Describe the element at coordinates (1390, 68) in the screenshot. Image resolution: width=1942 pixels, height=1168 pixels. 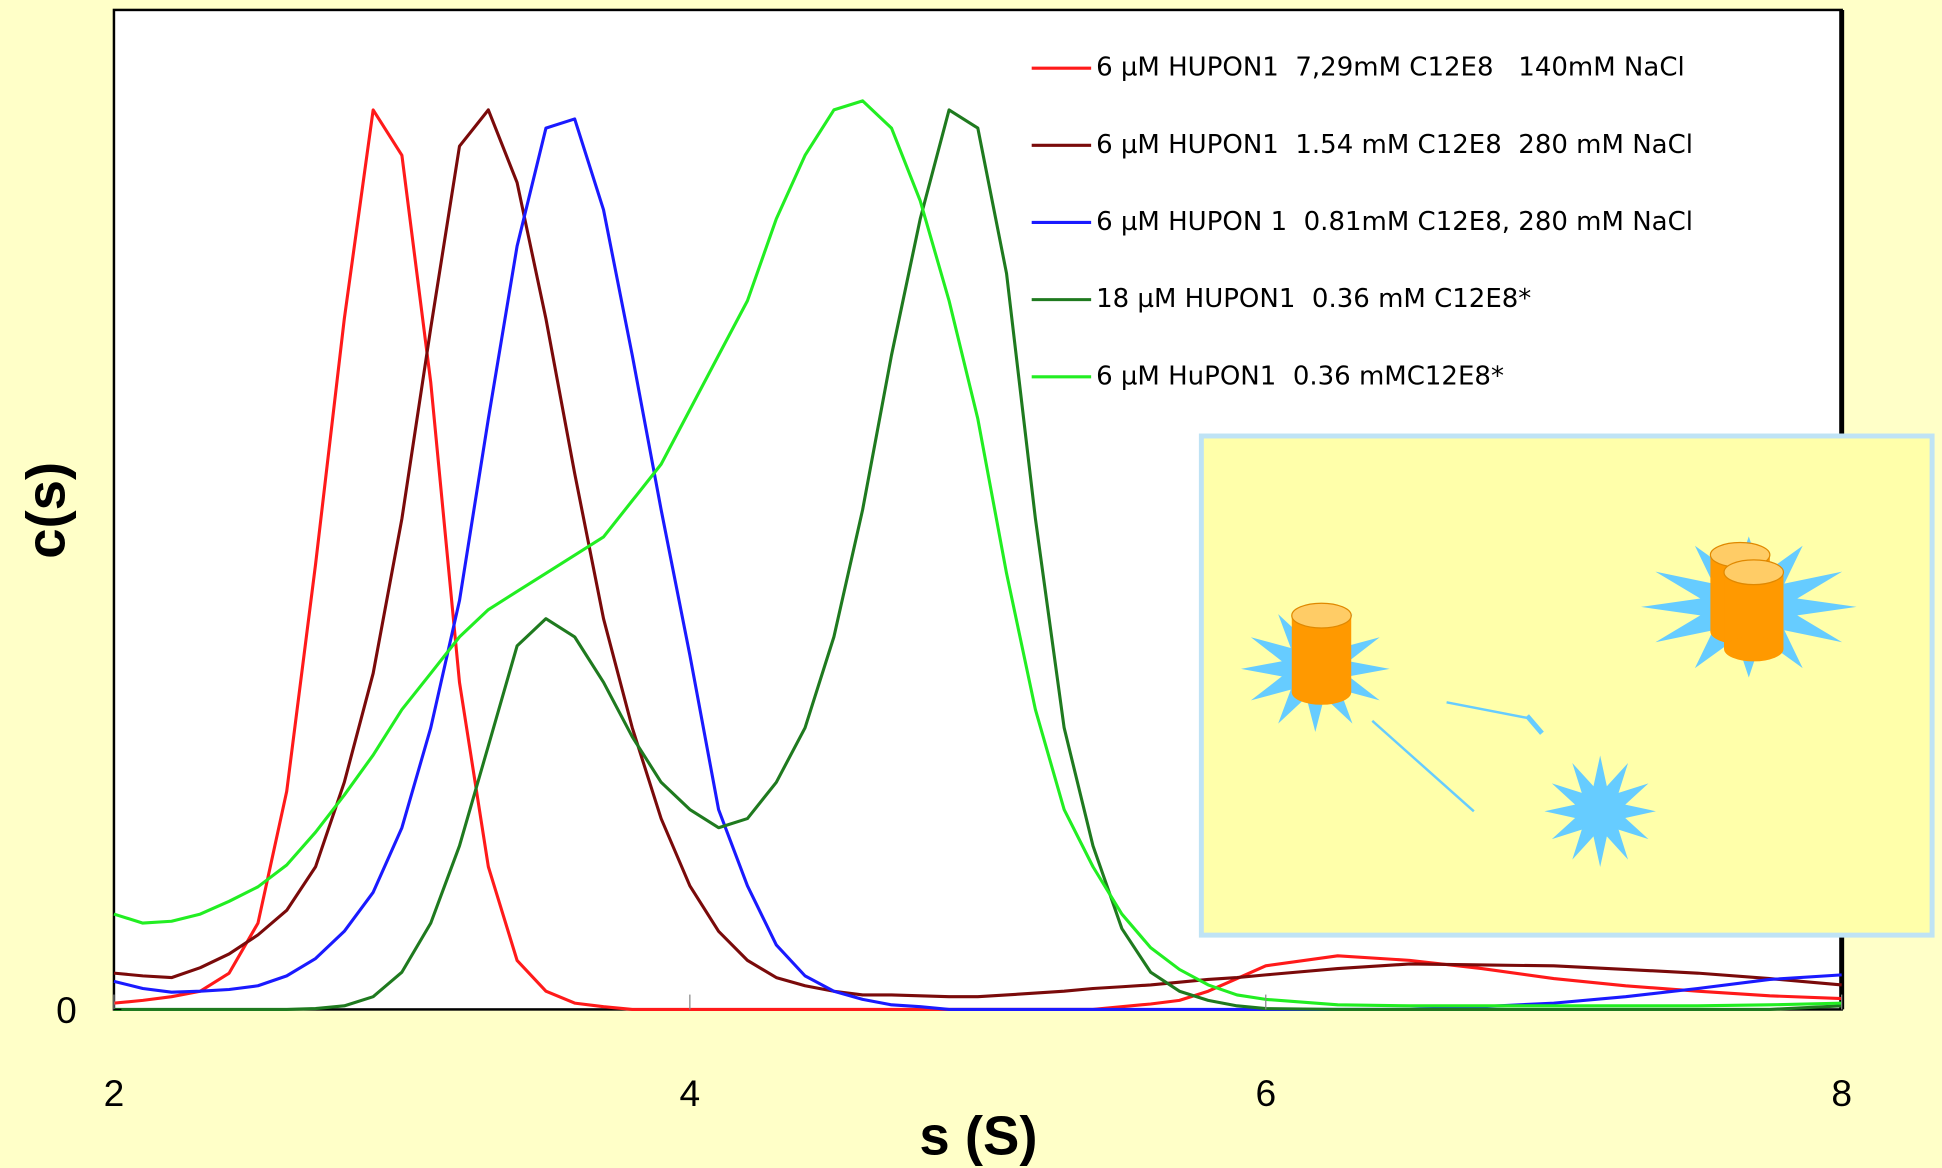
I see `legend-label: 6 µM HUPON1 7,29mM C12E8 140mM NaCl` at that location.